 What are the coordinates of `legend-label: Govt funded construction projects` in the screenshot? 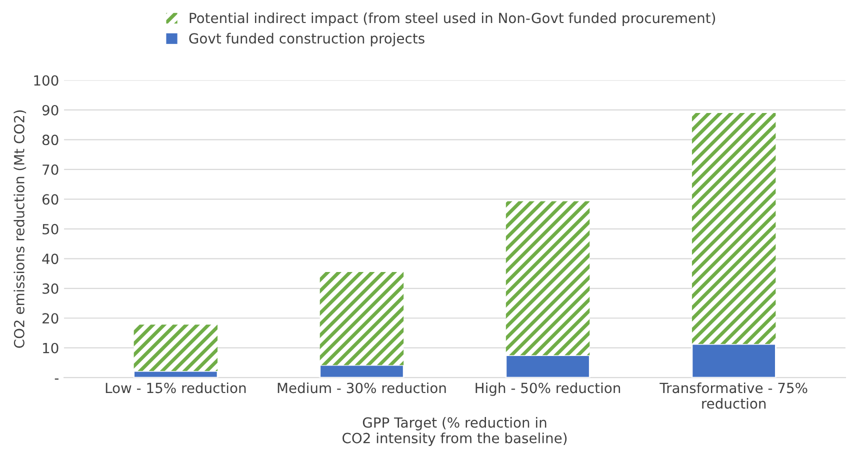 It's located at (306, 39).